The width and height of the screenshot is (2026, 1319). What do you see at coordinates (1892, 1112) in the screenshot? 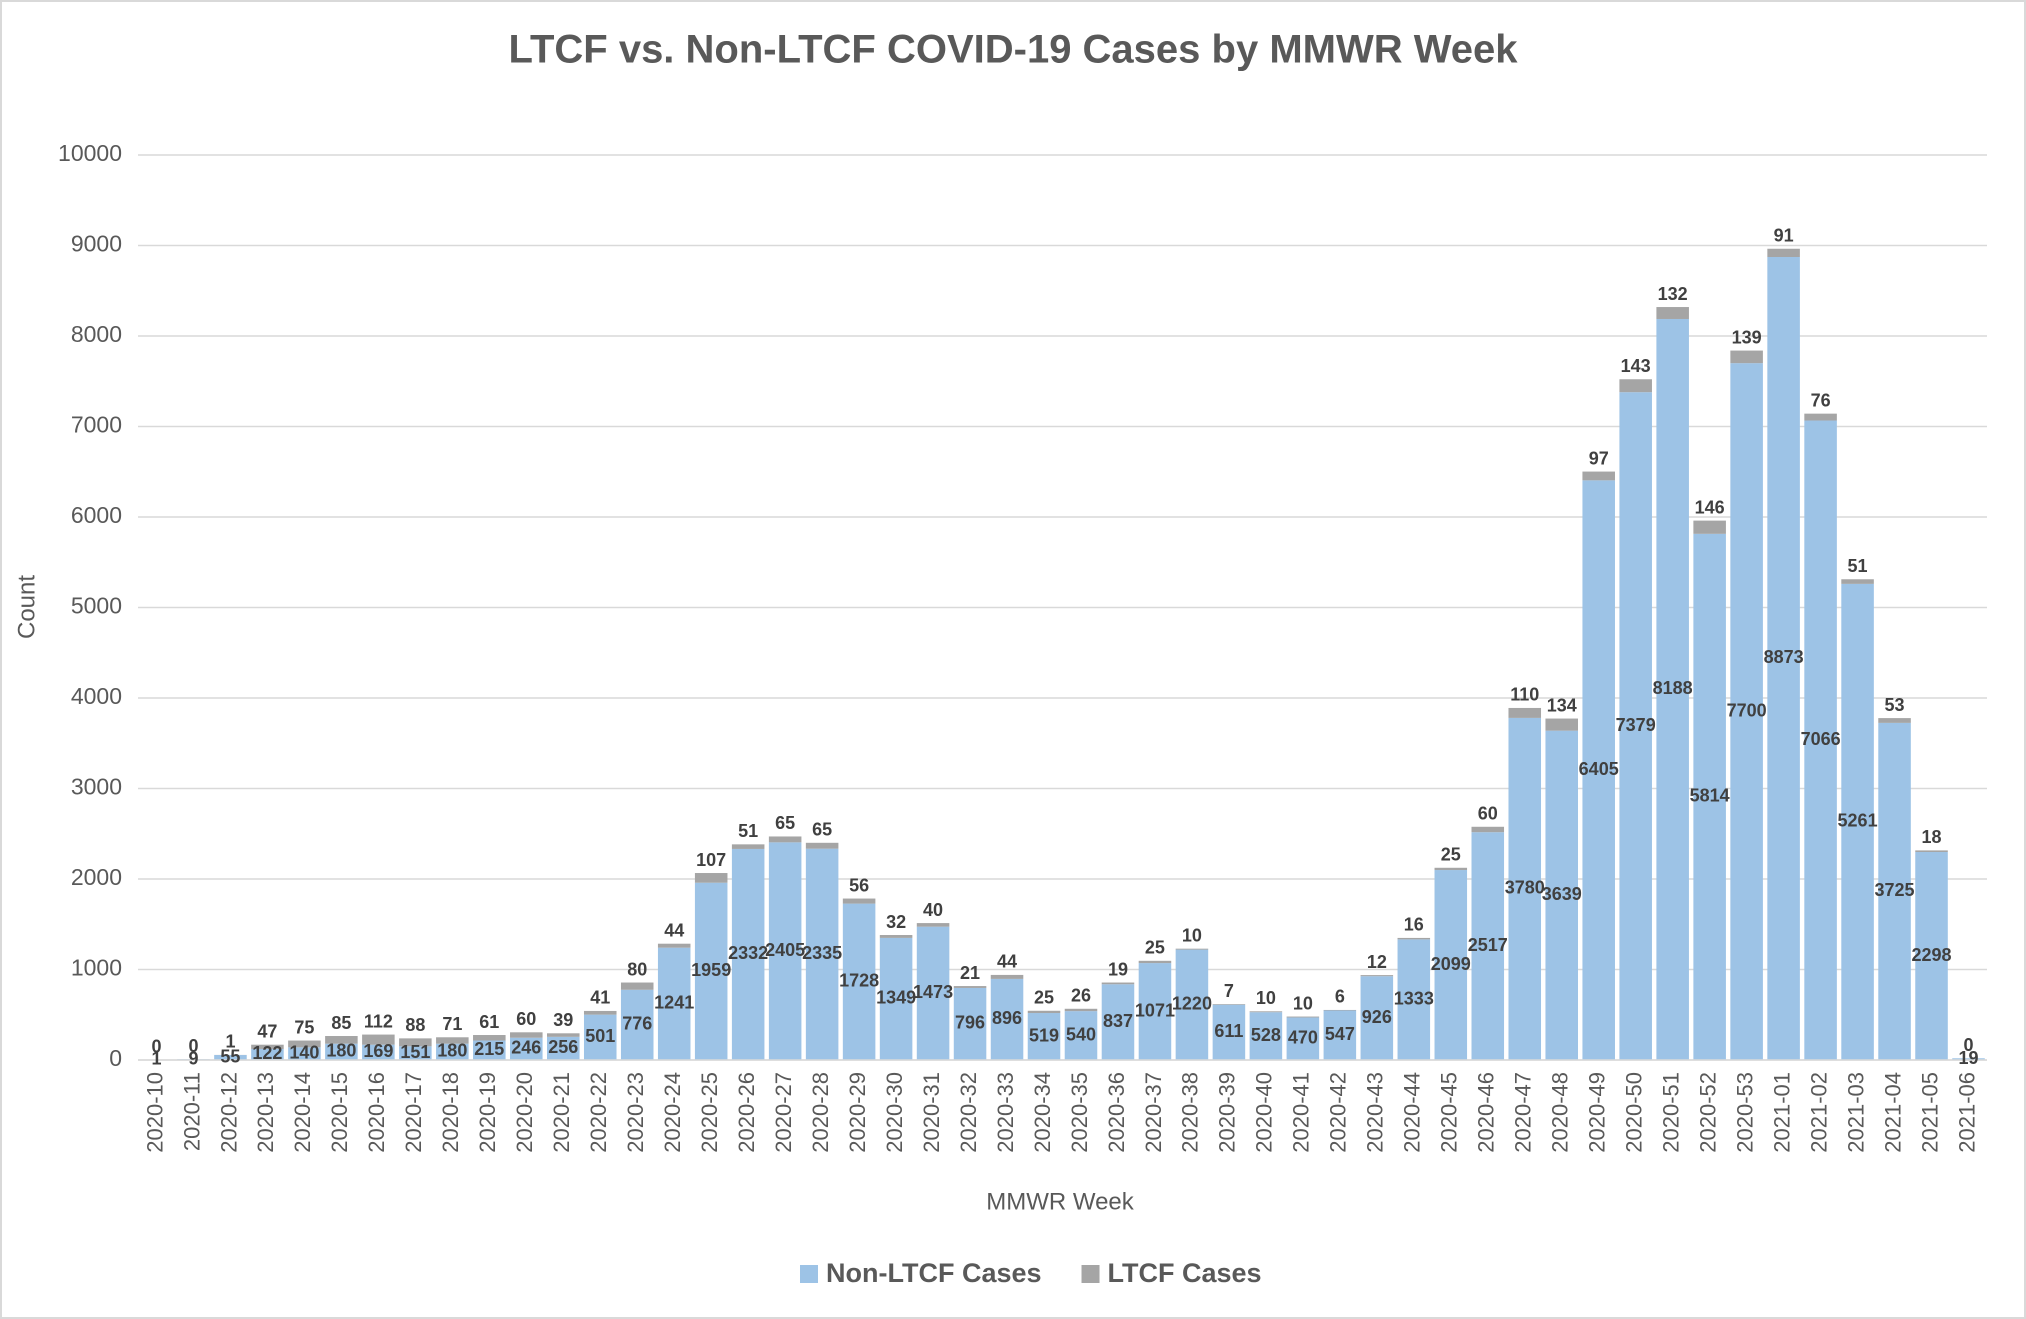
I see `x-tick-label: 2021-04` at bounding box center [1892, 1112].